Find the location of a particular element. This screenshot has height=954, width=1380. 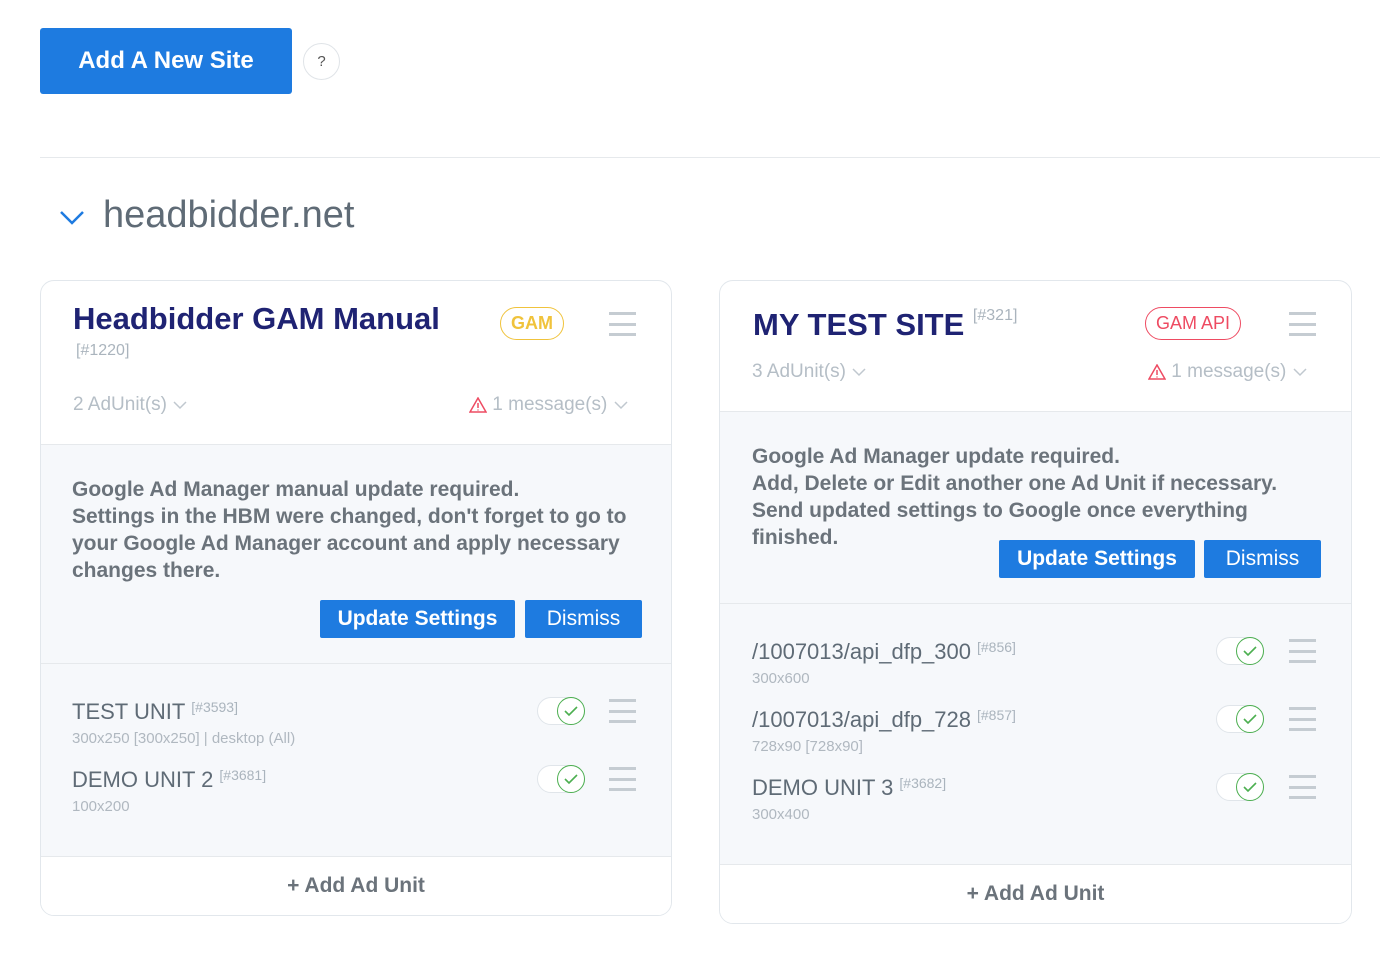

card-title: MY TEST SITE [#321] is located at coordinates (885, 325).